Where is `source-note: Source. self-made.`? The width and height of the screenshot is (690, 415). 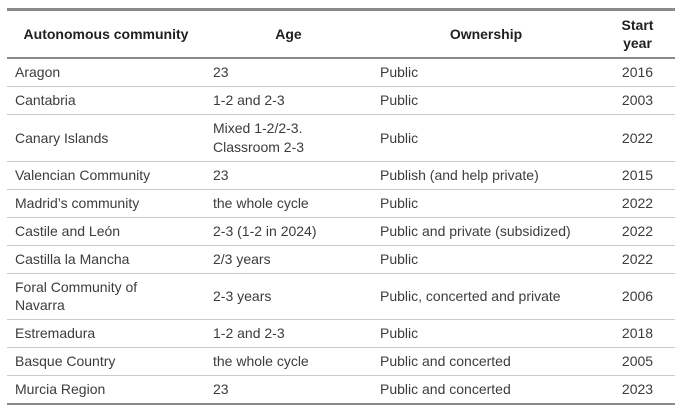 source-note: Source. self-made. is located at coordinates (348, 414).